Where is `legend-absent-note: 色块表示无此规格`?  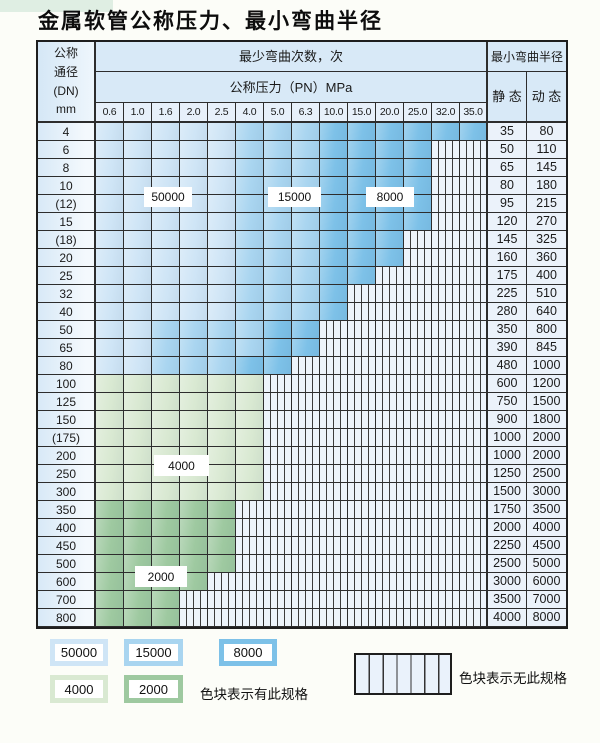
legend-absent-note: 色块表示无此规格 is located at coordinates (513, 678).